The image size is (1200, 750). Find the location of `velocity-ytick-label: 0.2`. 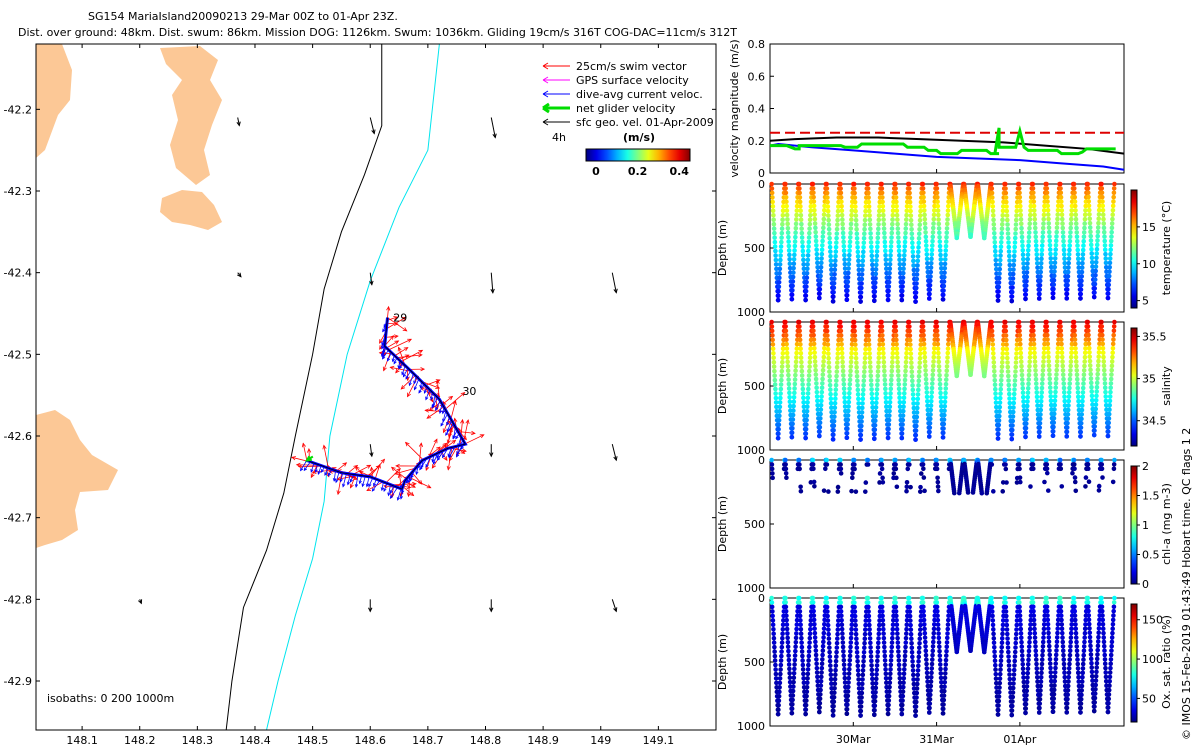

velocity-ytick-label: 0.2 is located at coordinates (757, 141).